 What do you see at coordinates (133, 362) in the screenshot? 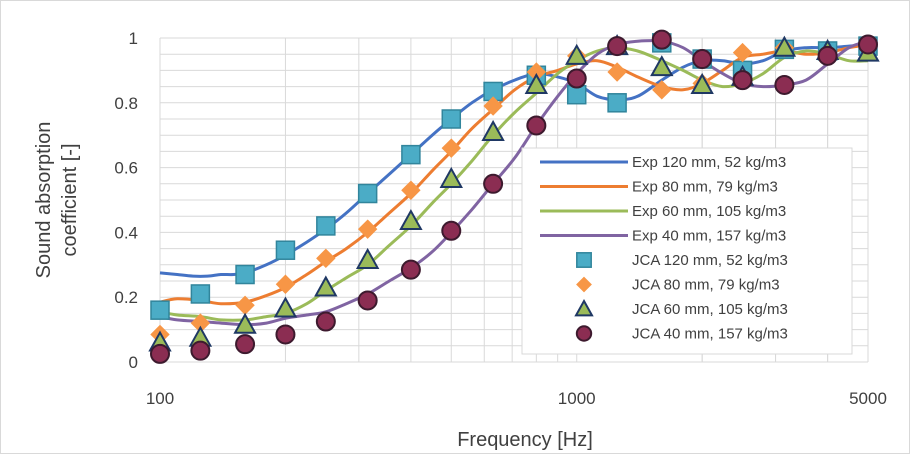
I see `y-tick-label: 0` at bounding box center [133, 362].